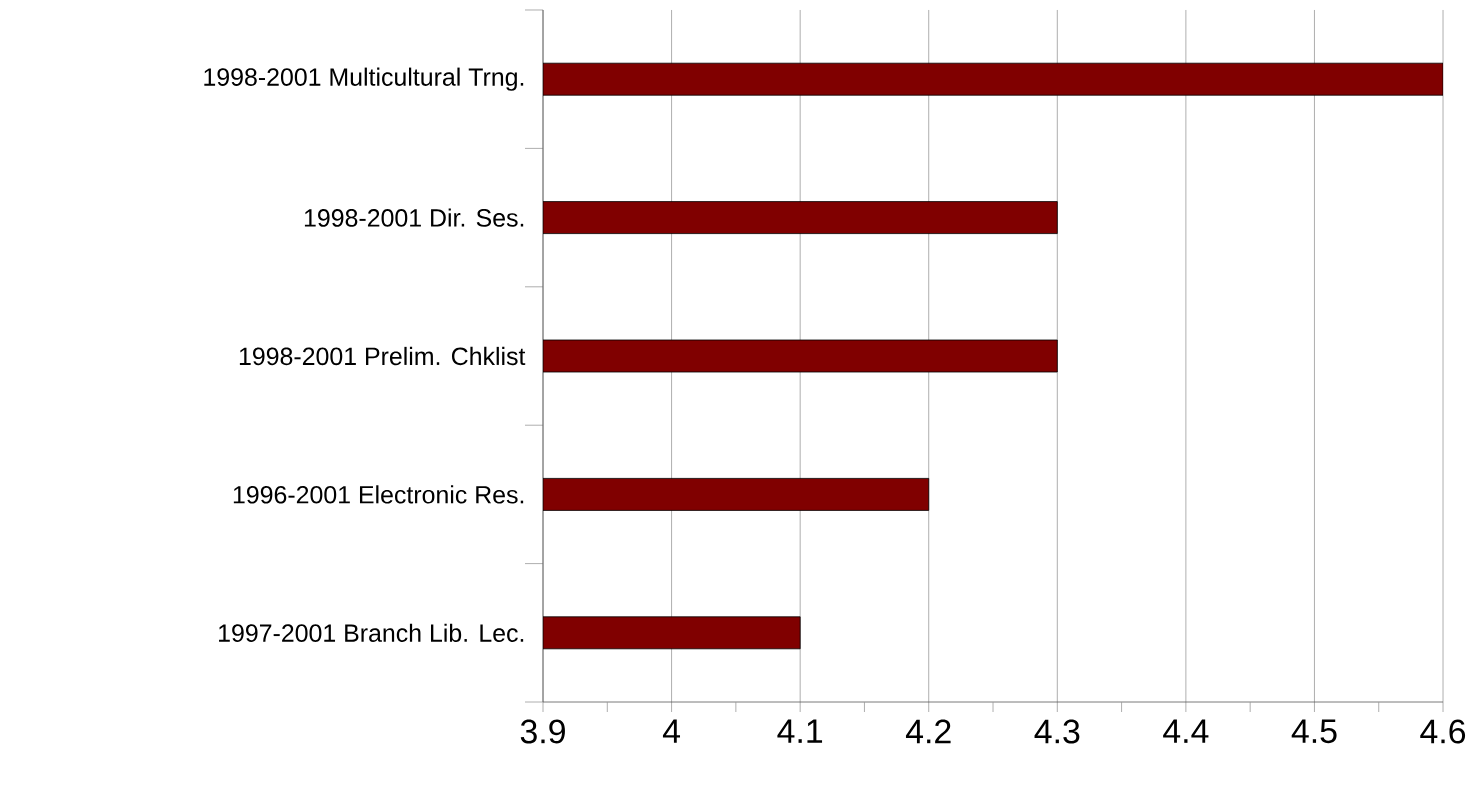 This screenshot has height=790, width=1484. What do you see at coordinates (542, 731) in the screenshot?
I see `x-tick-label: 3.9` at bounding box center [542, 731].